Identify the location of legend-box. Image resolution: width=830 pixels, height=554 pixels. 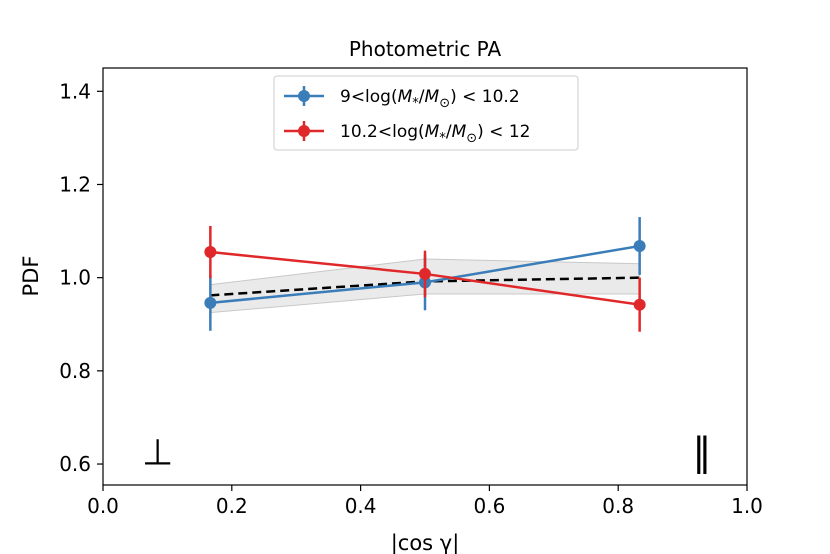
(426, 113).